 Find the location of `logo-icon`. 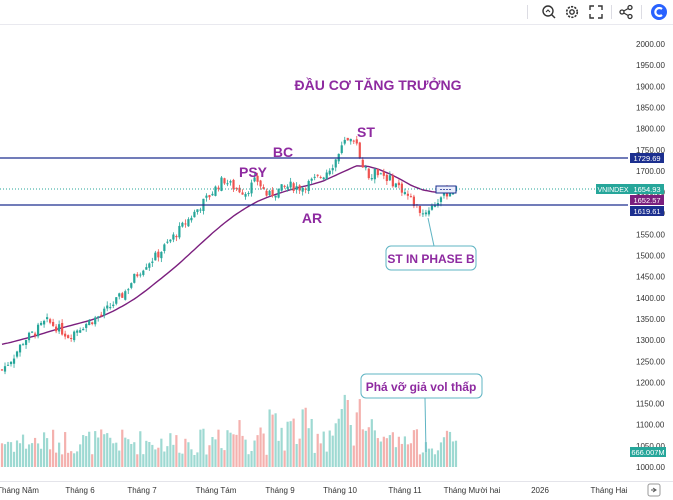

logo-icon is located at coordinates (659, 12).